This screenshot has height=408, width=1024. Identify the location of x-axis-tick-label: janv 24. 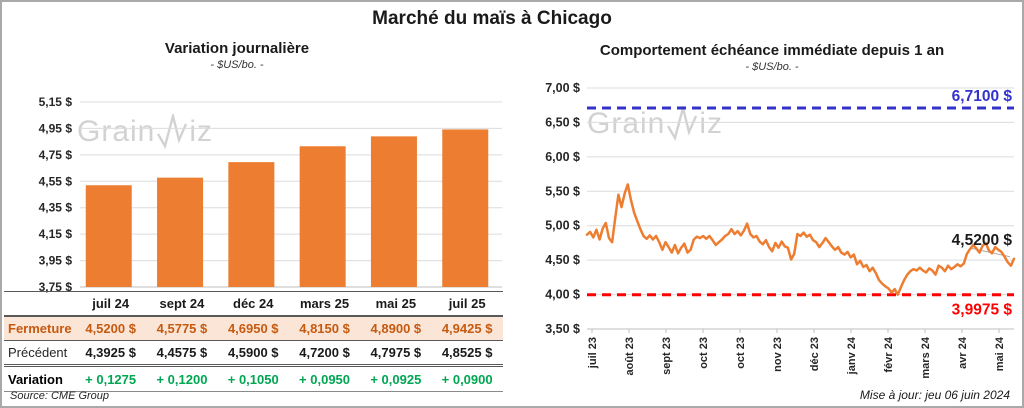
(852, 355).